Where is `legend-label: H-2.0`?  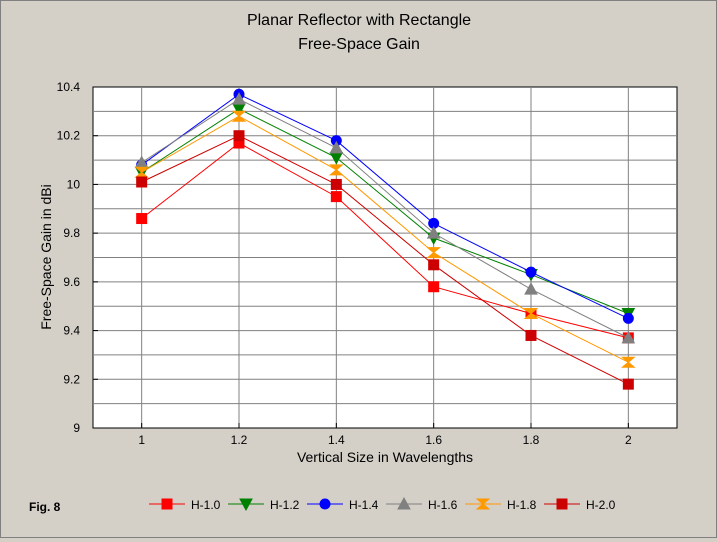
legend-label: H-2.0 is located at coordinates (601, 505).